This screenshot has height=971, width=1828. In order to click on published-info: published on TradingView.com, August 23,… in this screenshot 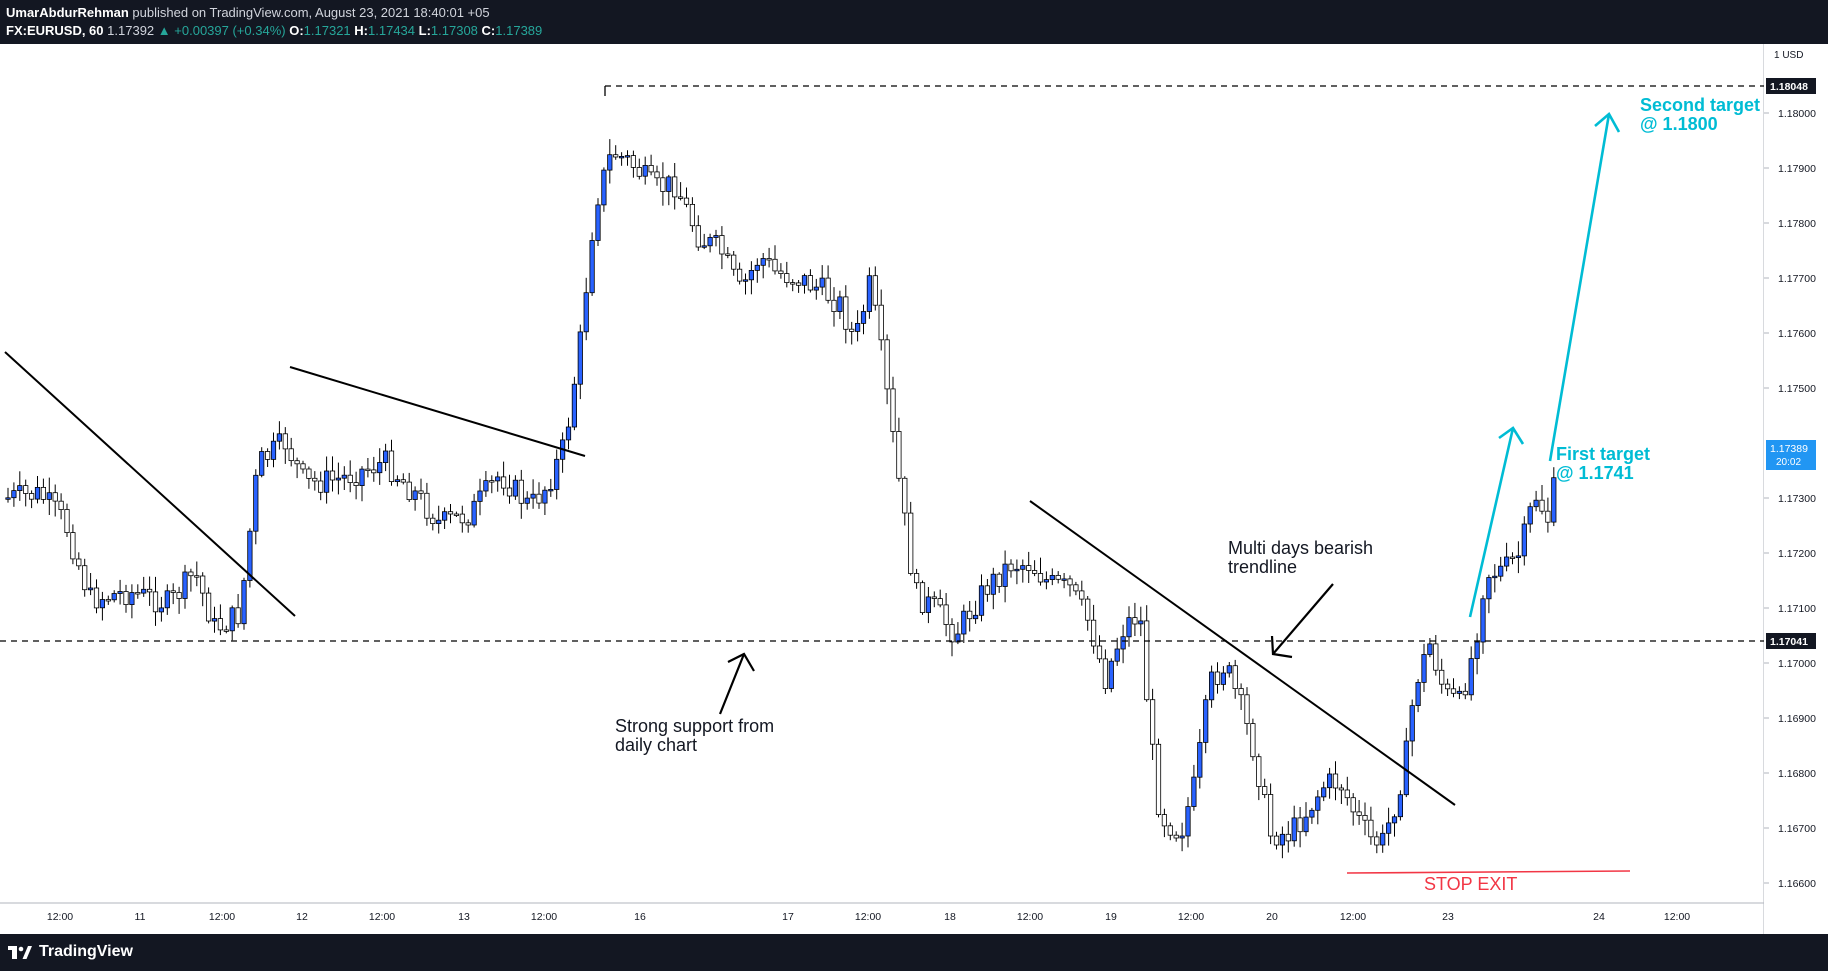, I will do `click(311, 12)`.